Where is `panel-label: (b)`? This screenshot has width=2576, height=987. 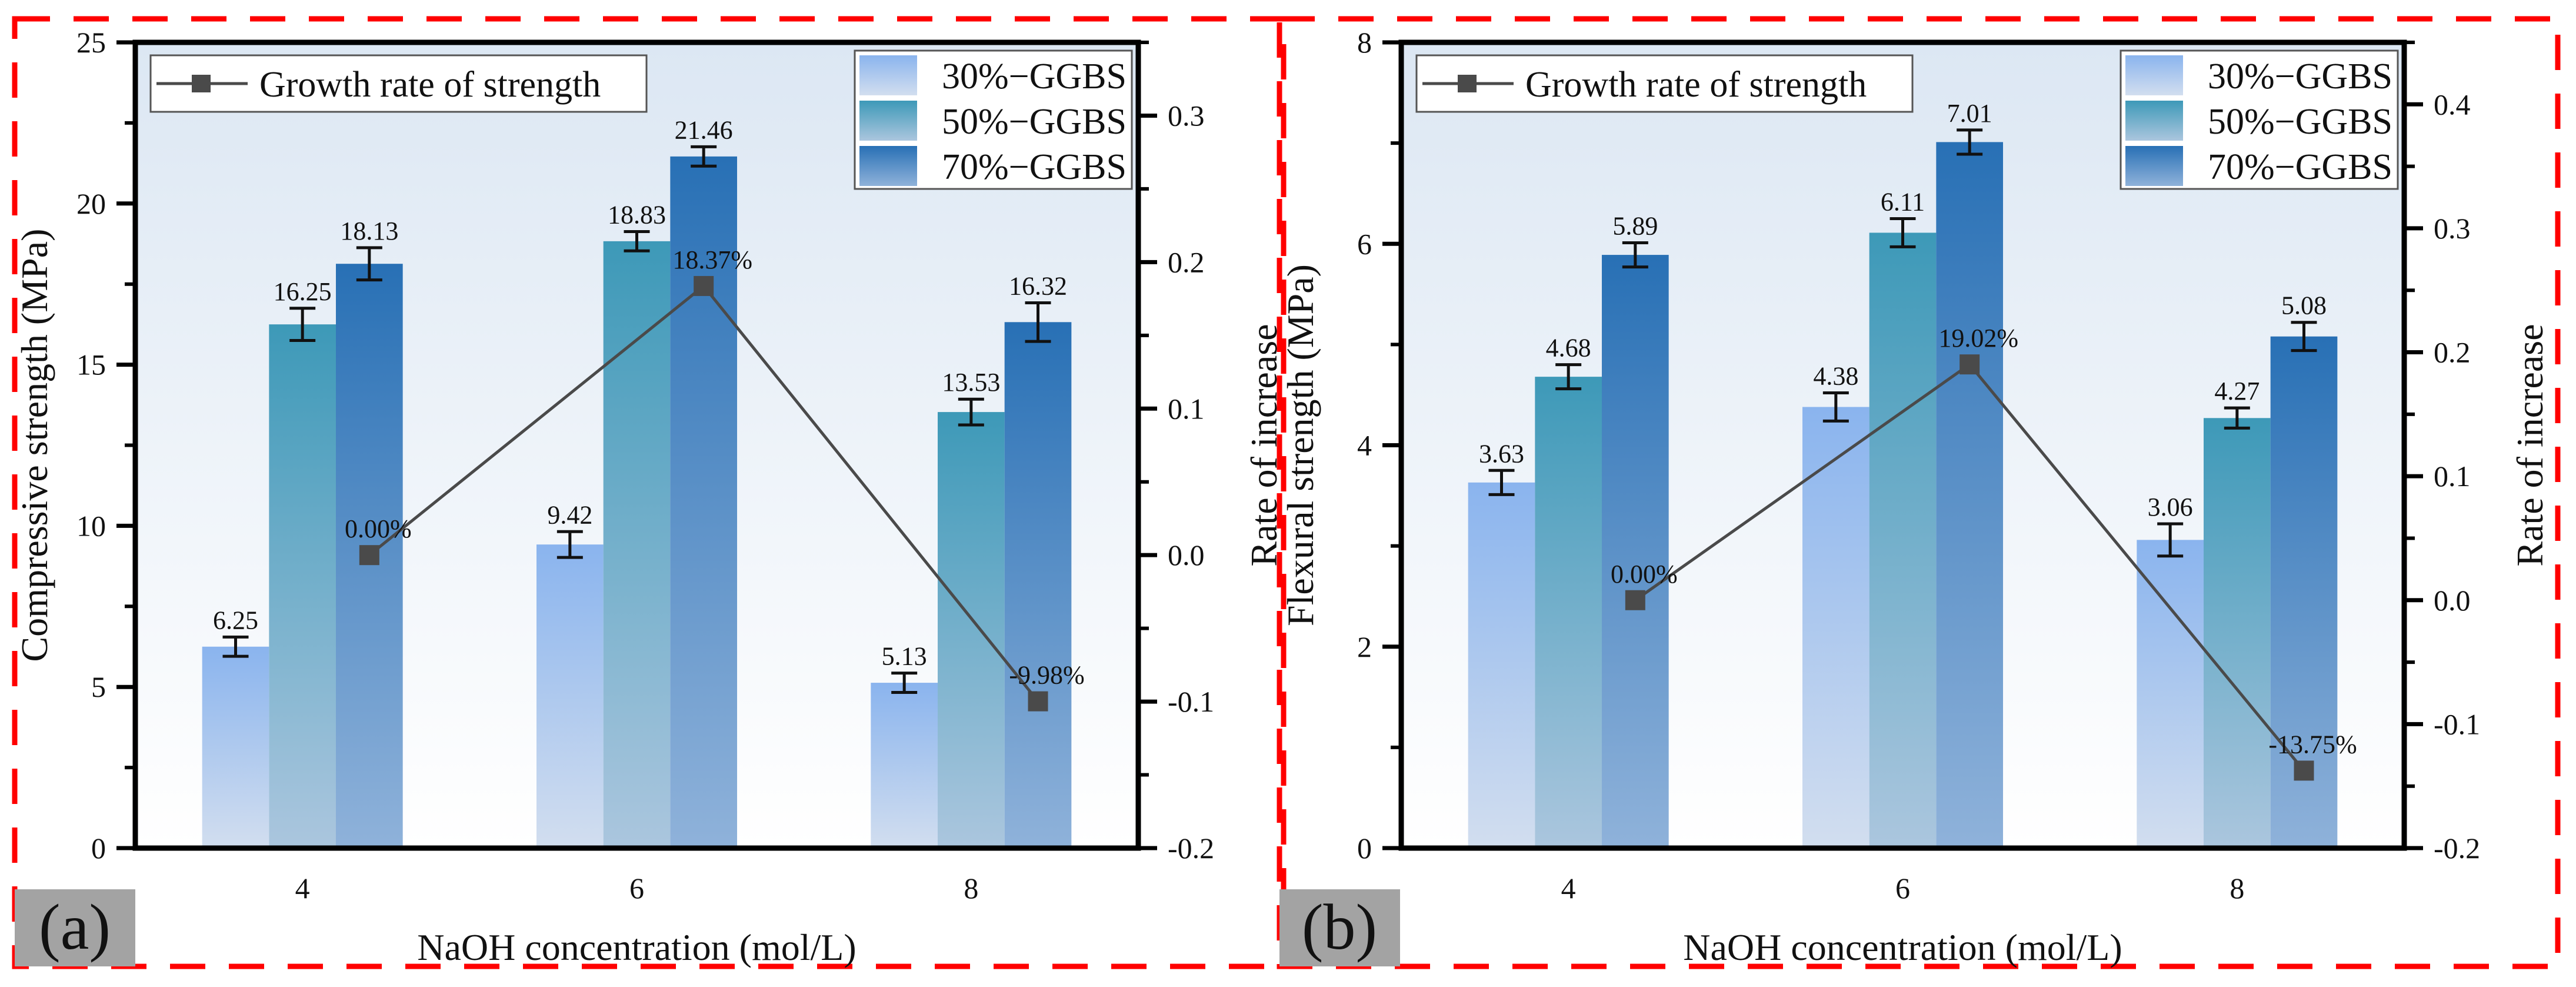 panel-label: (b) is located at coordinates (1339, 927).